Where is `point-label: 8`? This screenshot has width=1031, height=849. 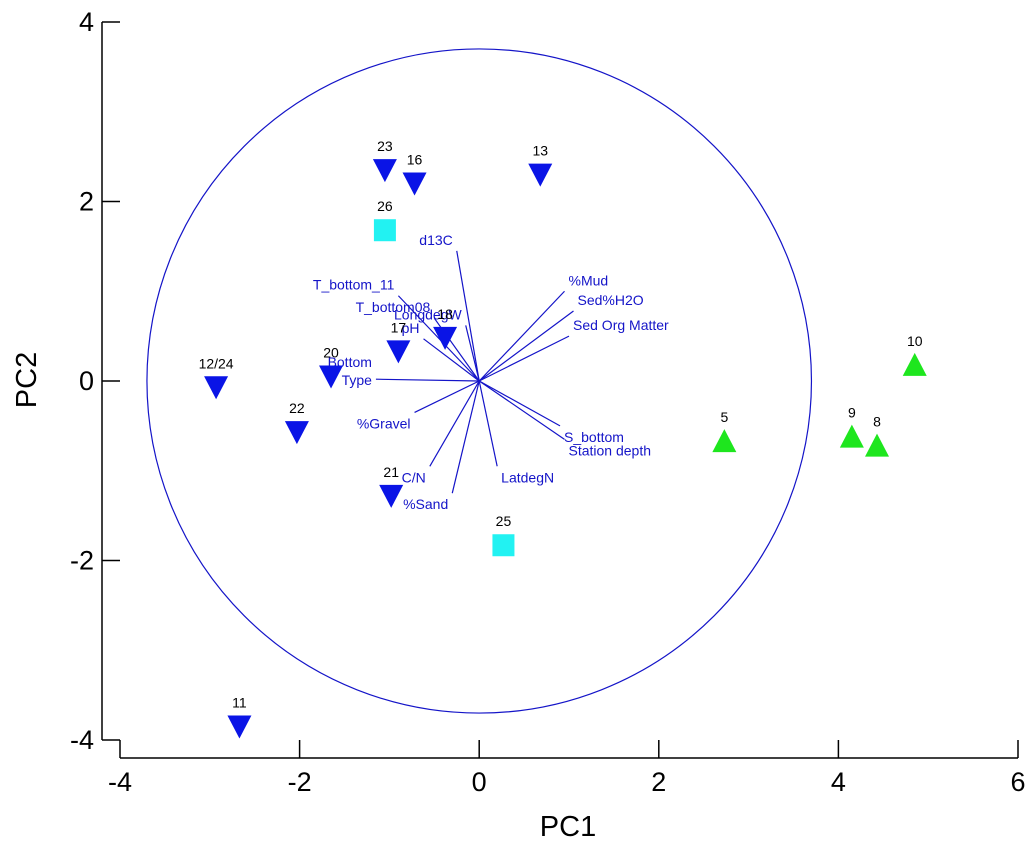
point-label: 8 is located at coordinates (877, 422).